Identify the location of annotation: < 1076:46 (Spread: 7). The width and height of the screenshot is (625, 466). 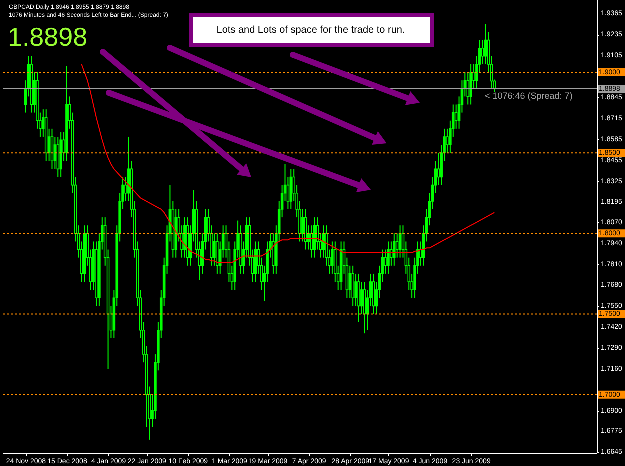
(529, 96).